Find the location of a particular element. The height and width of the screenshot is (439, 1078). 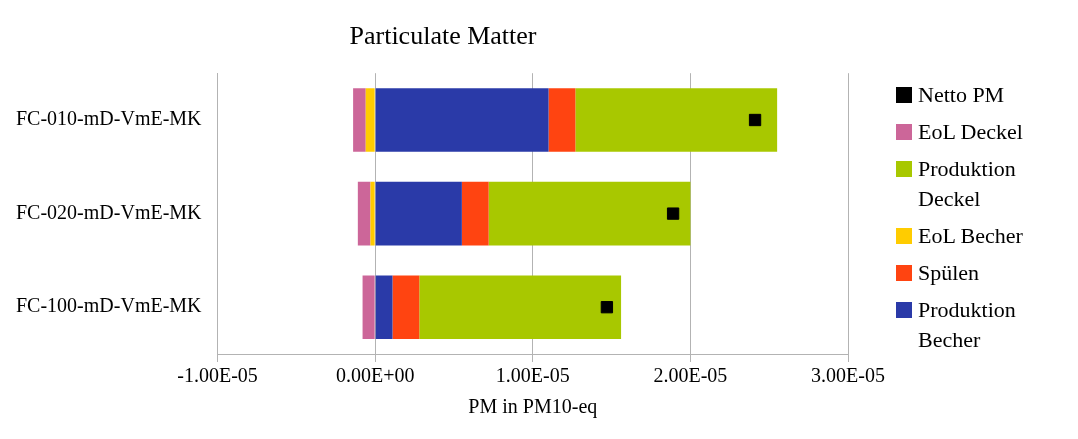

legend-label: Produktion Deckel is located at coordinates (967, 184).